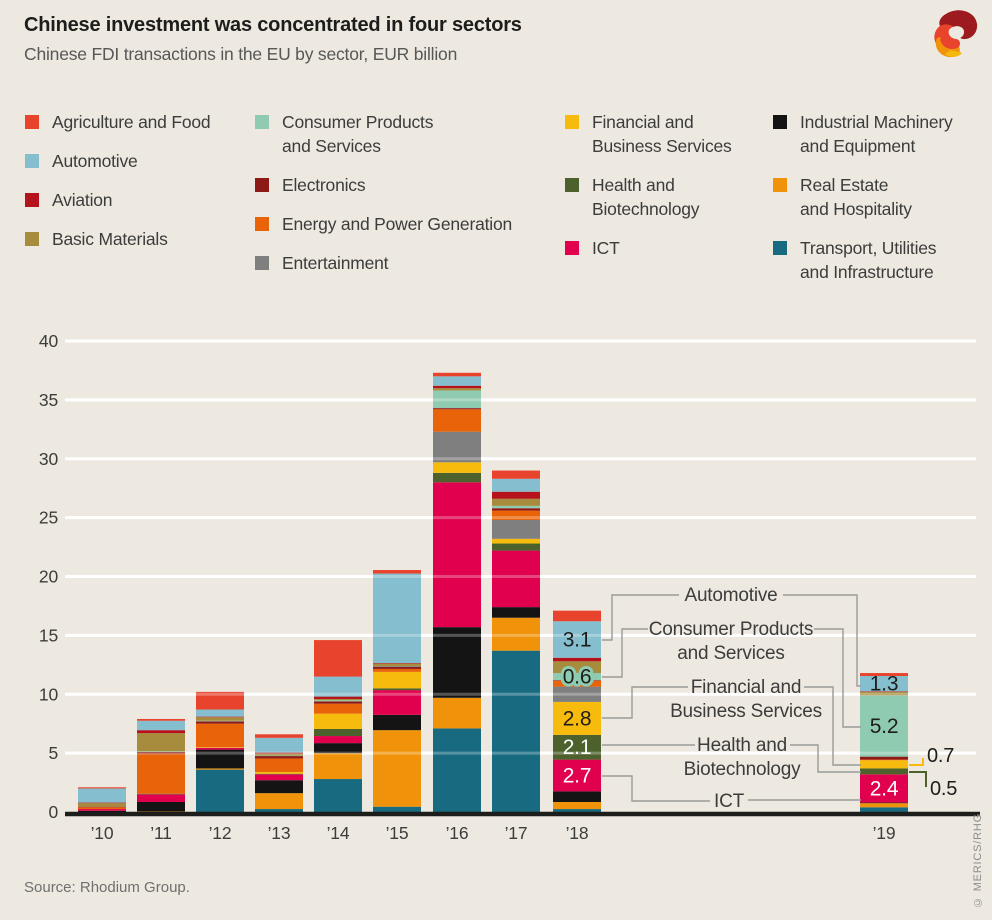 This screenshot has width=992, height=920. I want to click on x-tick-label: ’13, so click(279, 833).